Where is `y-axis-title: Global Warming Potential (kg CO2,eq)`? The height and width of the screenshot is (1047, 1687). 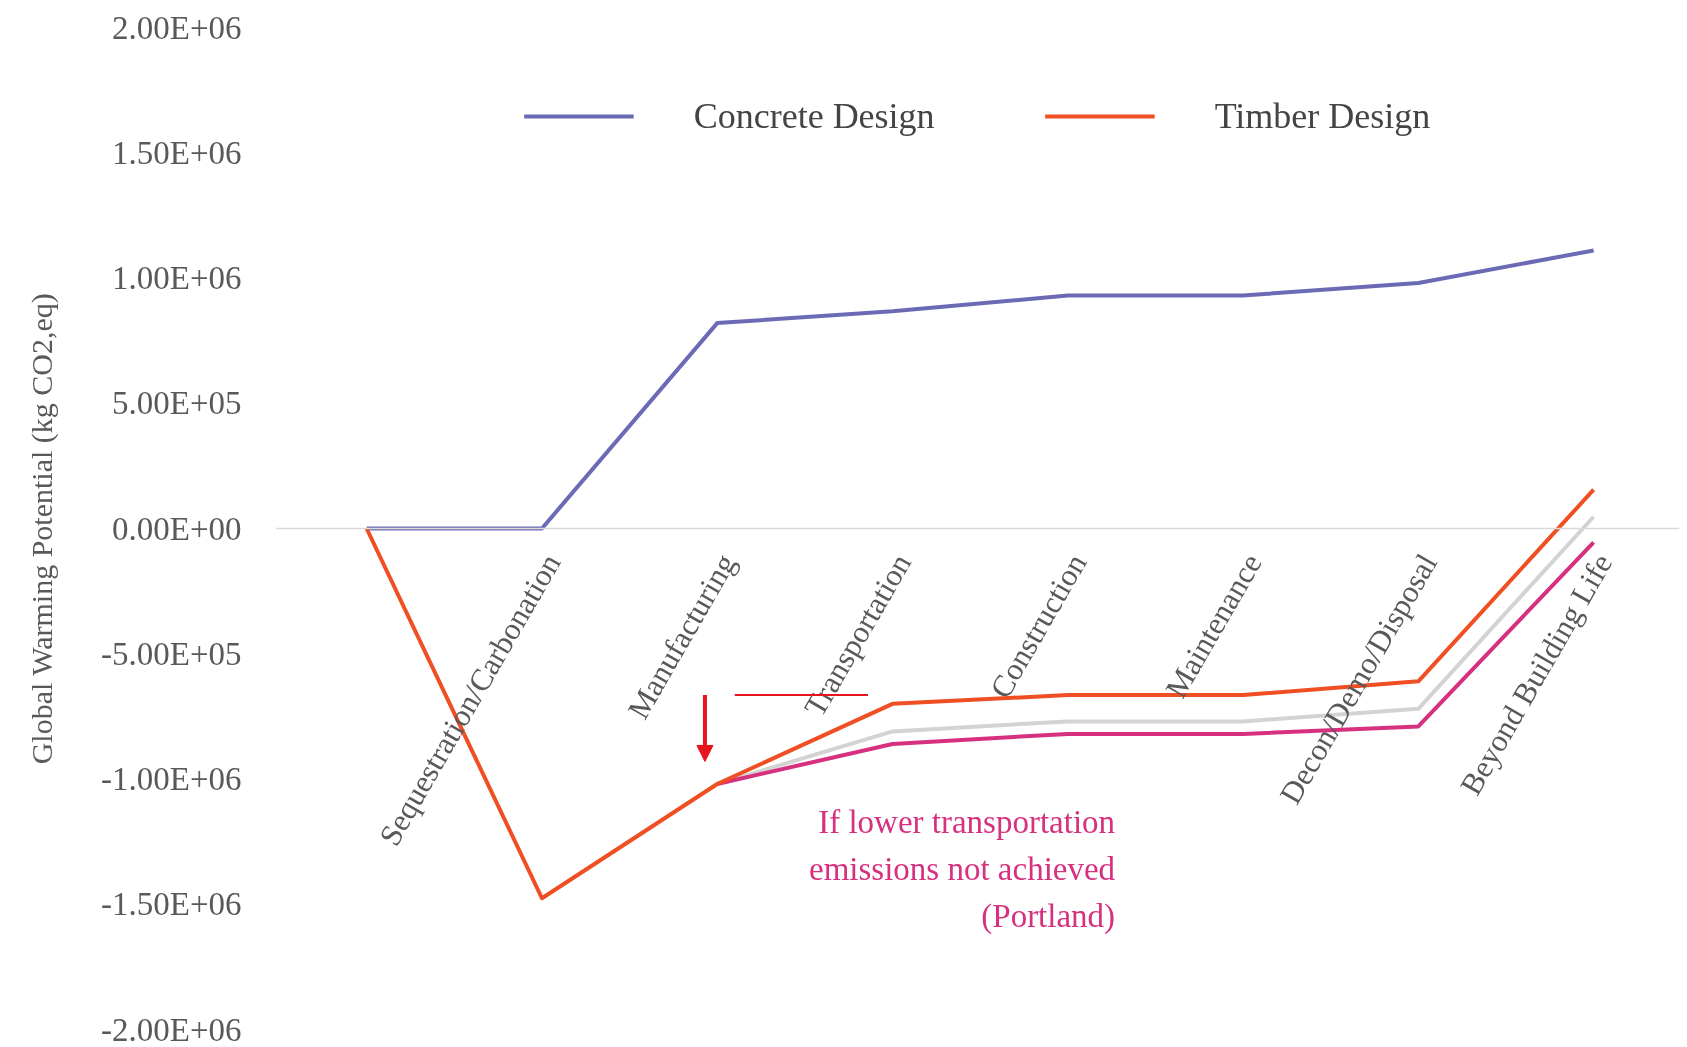
y-axis-title: Global Warming Potential (kg CO2,eq) is located at coordinates (41, 529).